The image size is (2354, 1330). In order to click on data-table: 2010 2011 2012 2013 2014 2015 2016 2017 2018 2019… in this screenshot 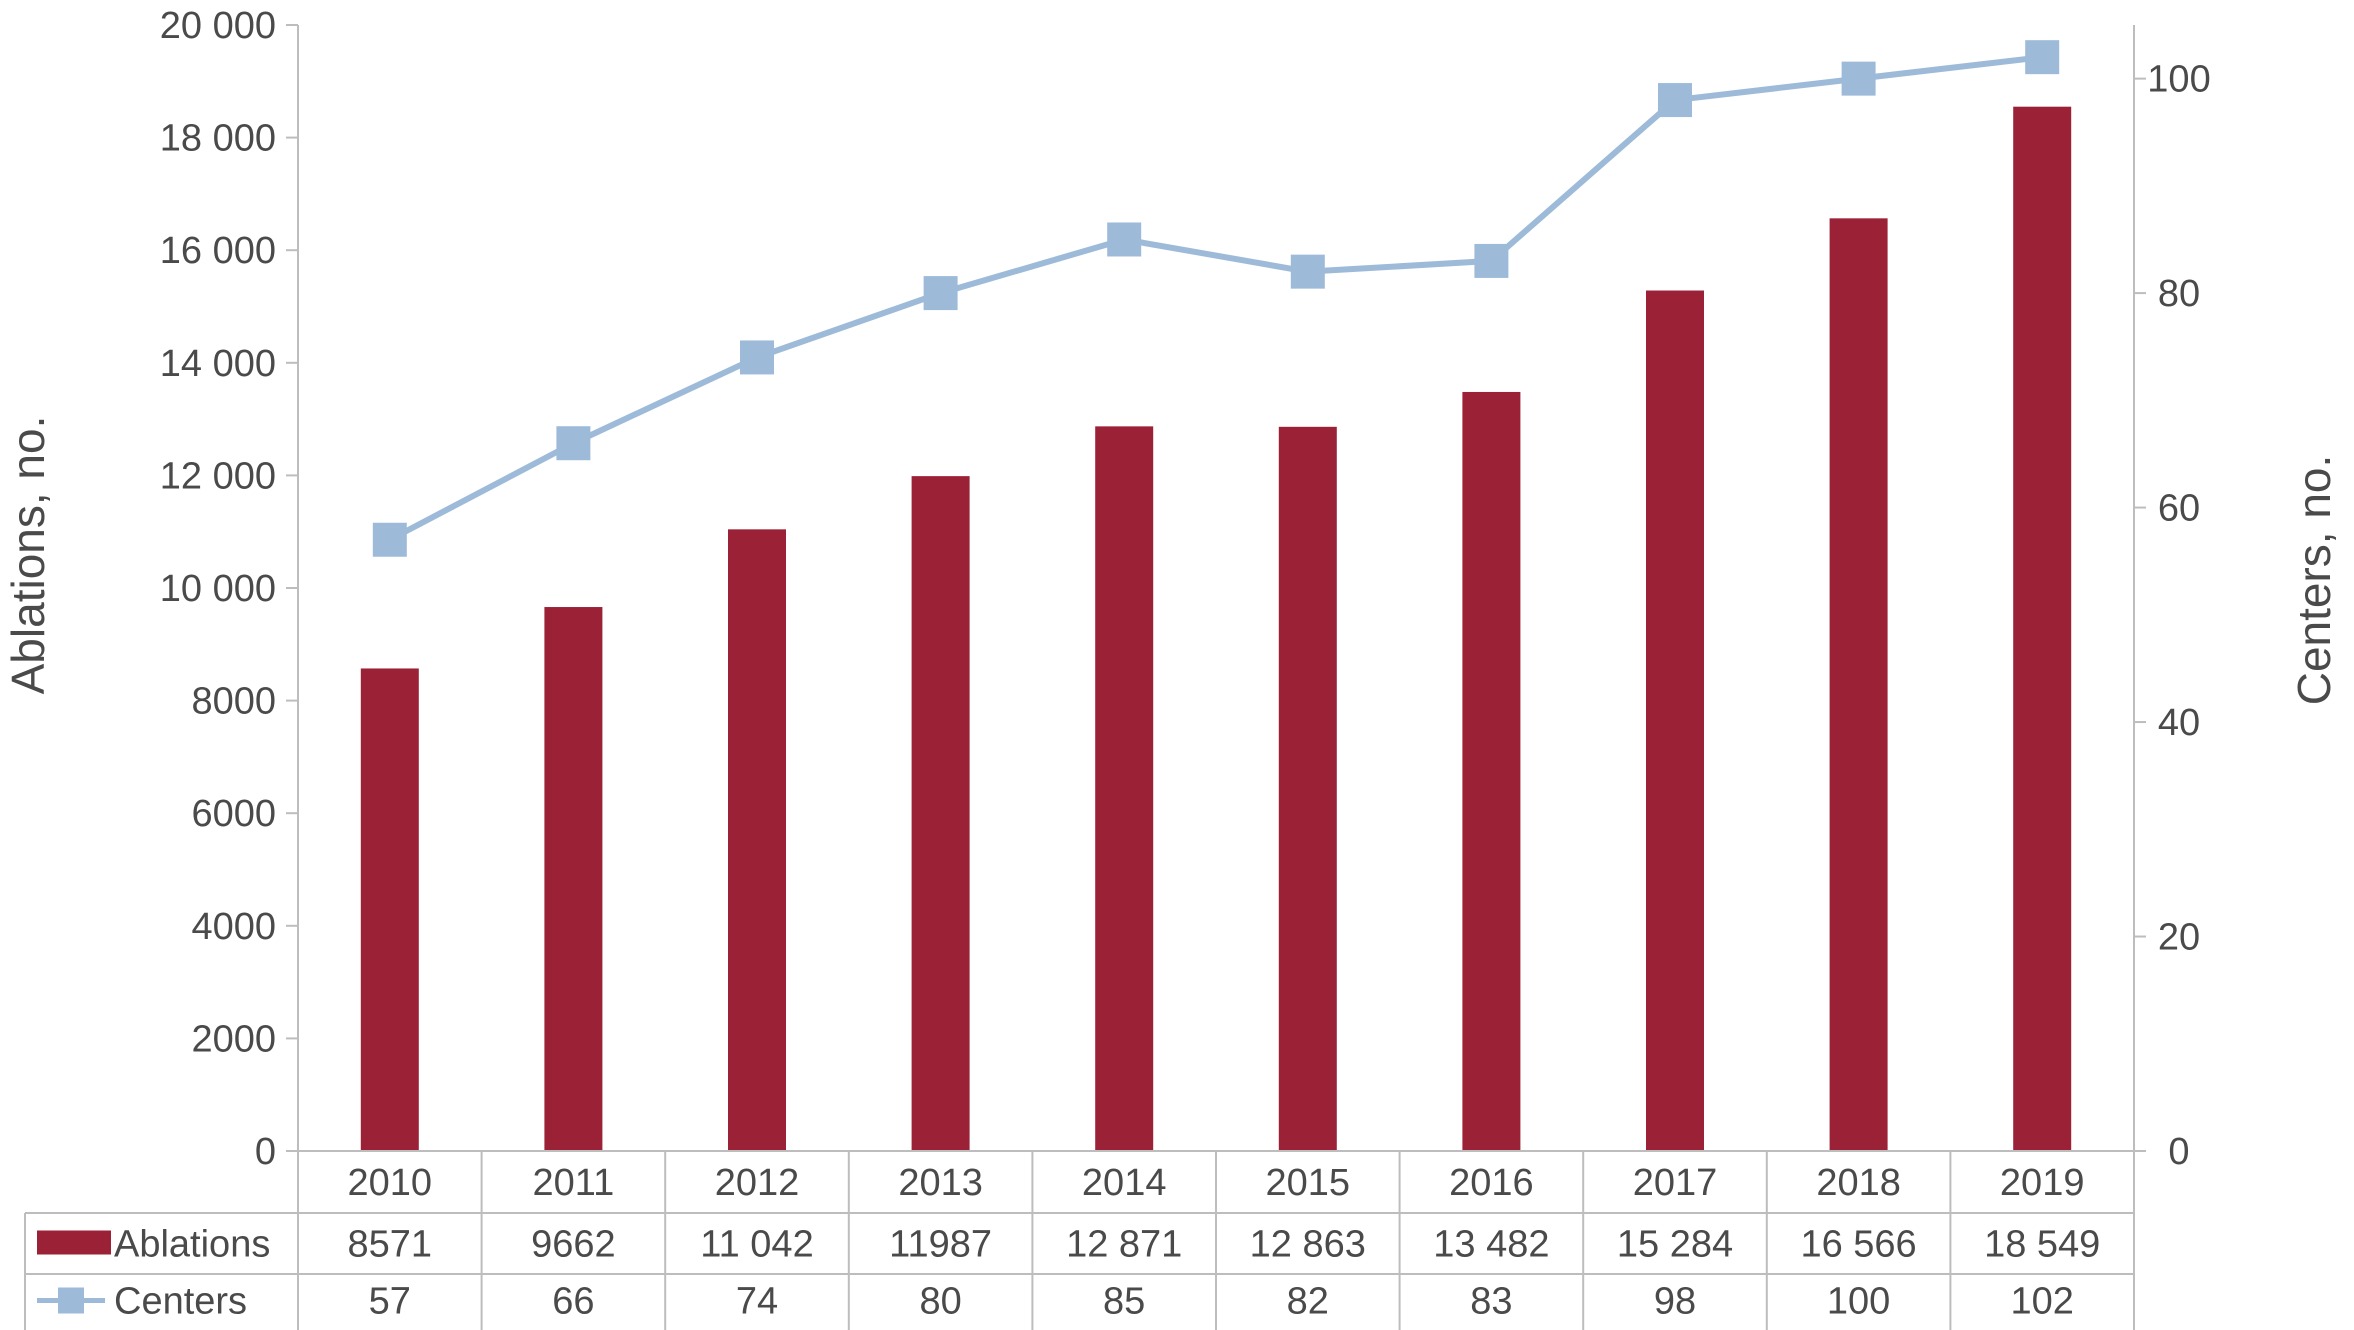, I will do `click(1079, 1240)`.